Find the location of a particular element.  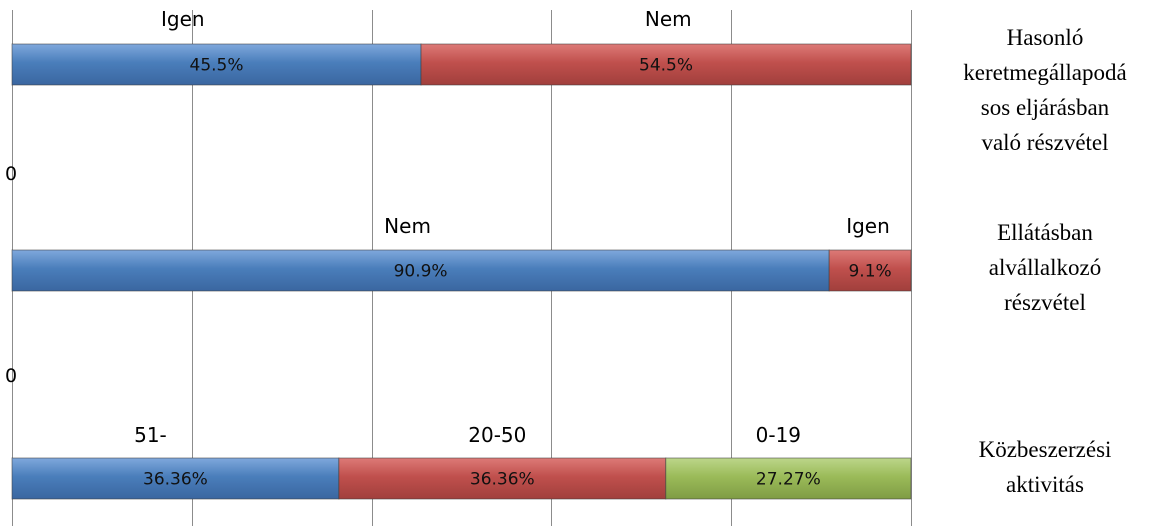

series-label: 20-50 is located at coordinates (497, 435).